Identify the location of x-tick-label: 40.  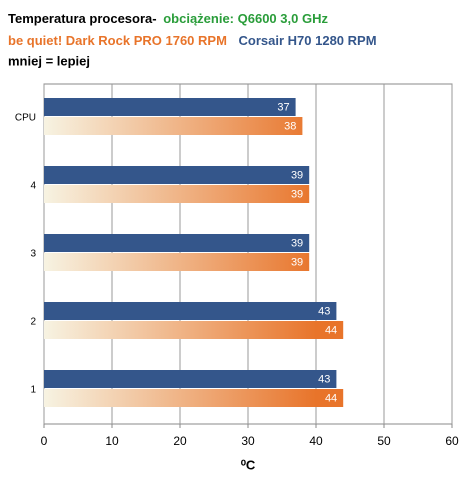
(316, 441).